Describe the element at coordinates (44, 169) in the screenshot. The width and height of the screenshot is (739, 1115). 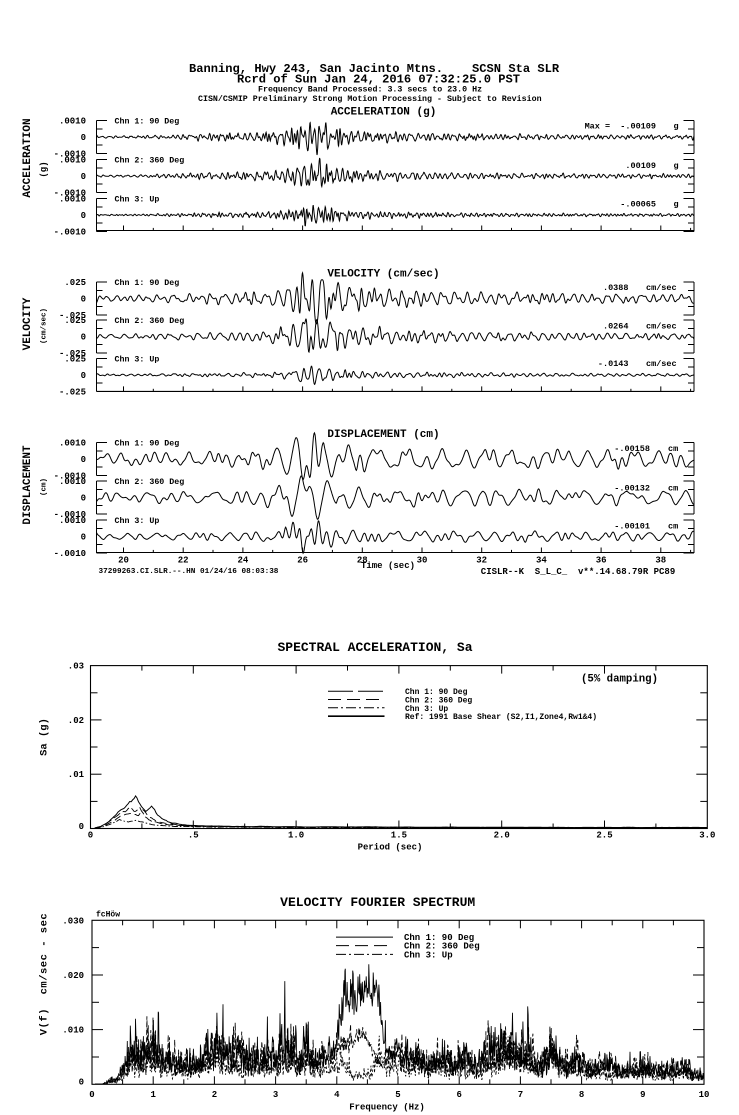
I see `svg-text: (g)` at that location.